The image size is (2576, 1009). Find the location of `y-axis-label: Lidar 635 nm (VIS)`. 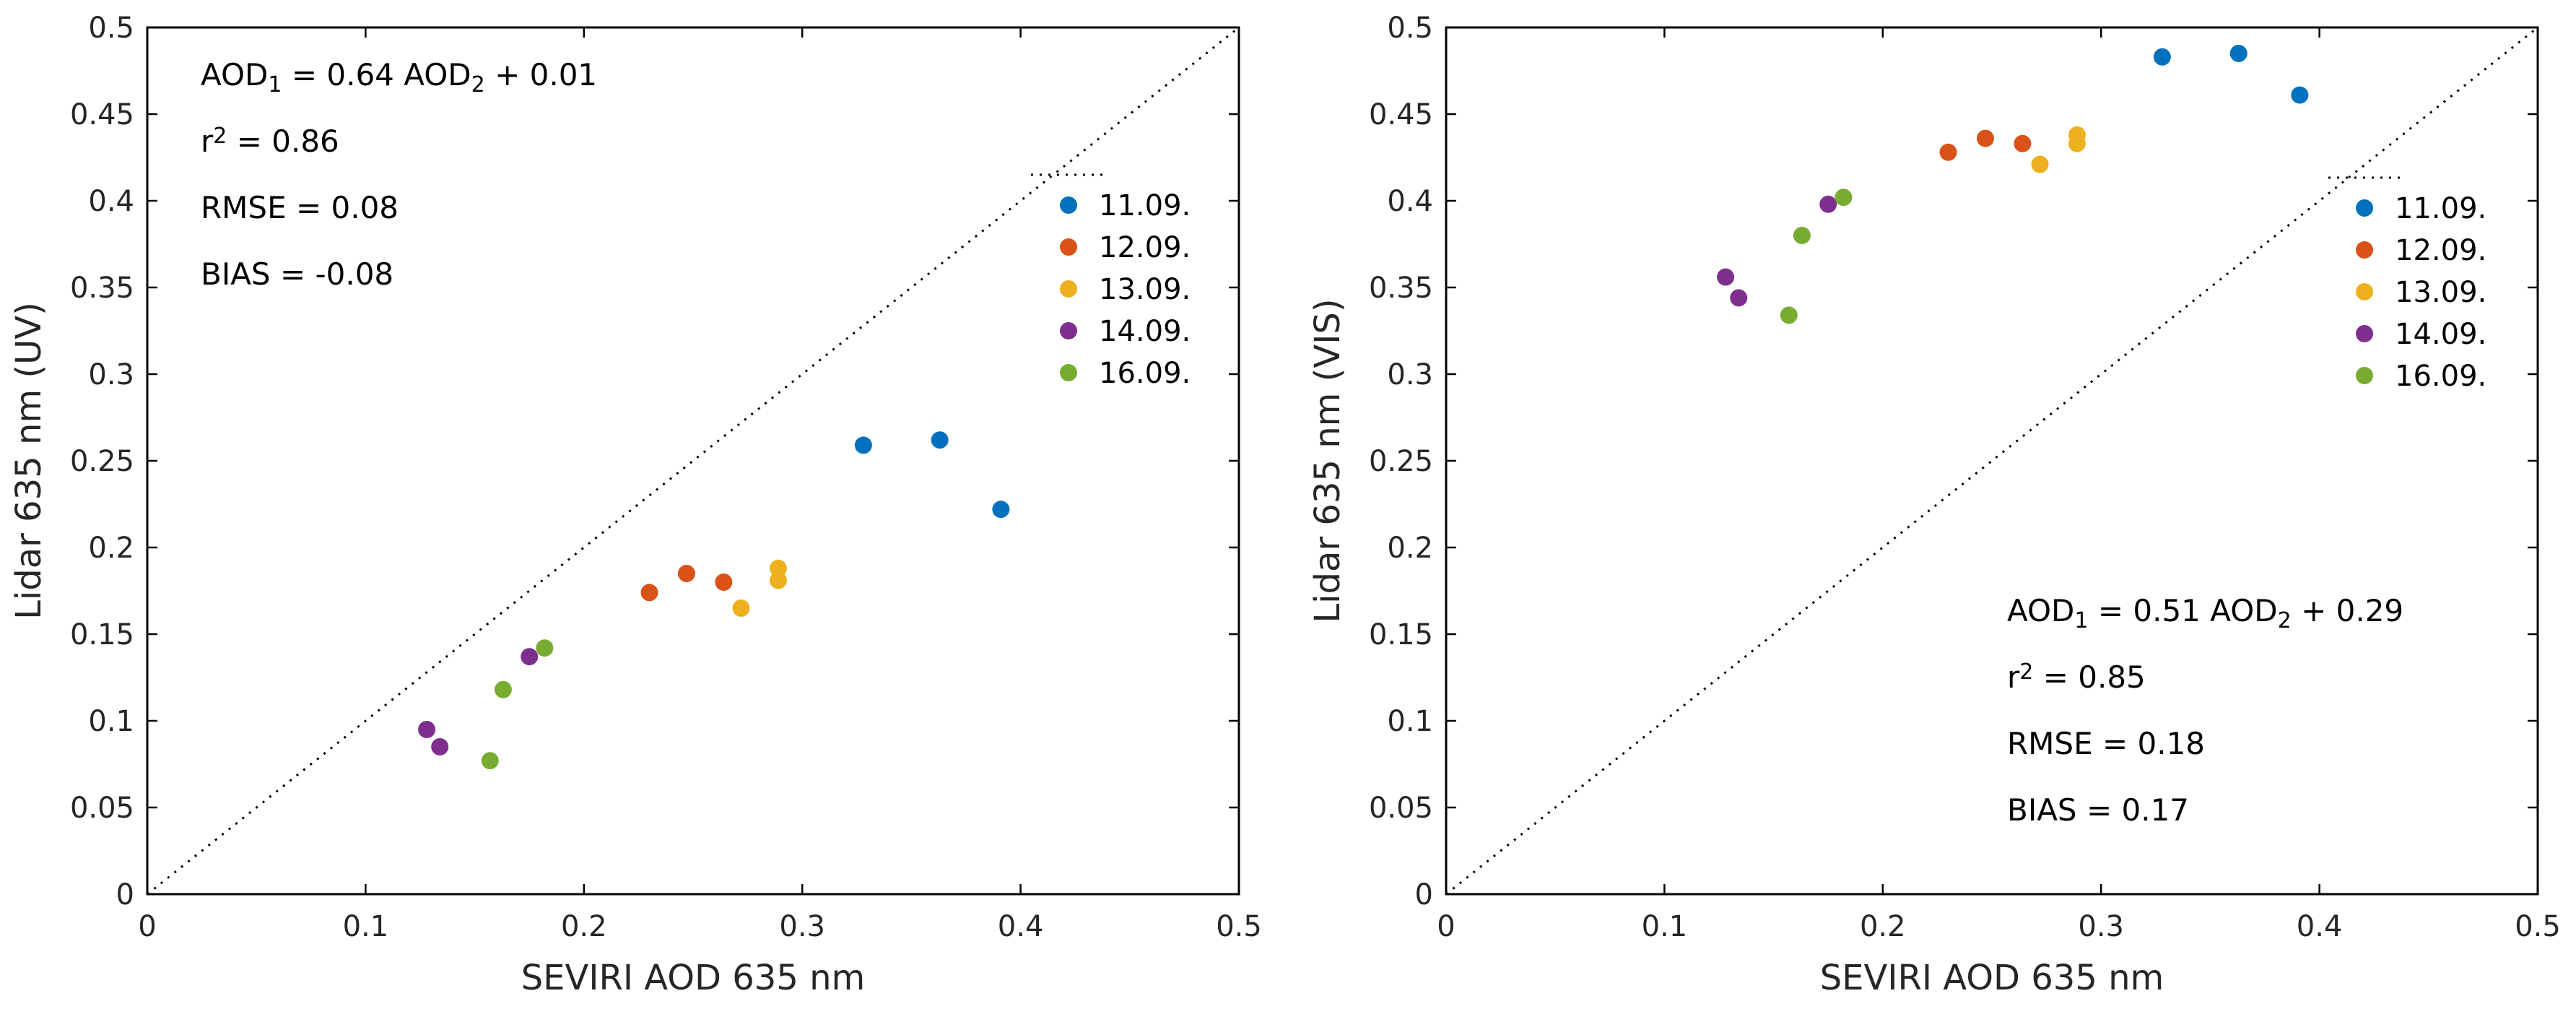

y-axis-label: Lidar 635 nm (VIS) is located at coordinates (1327, 461).